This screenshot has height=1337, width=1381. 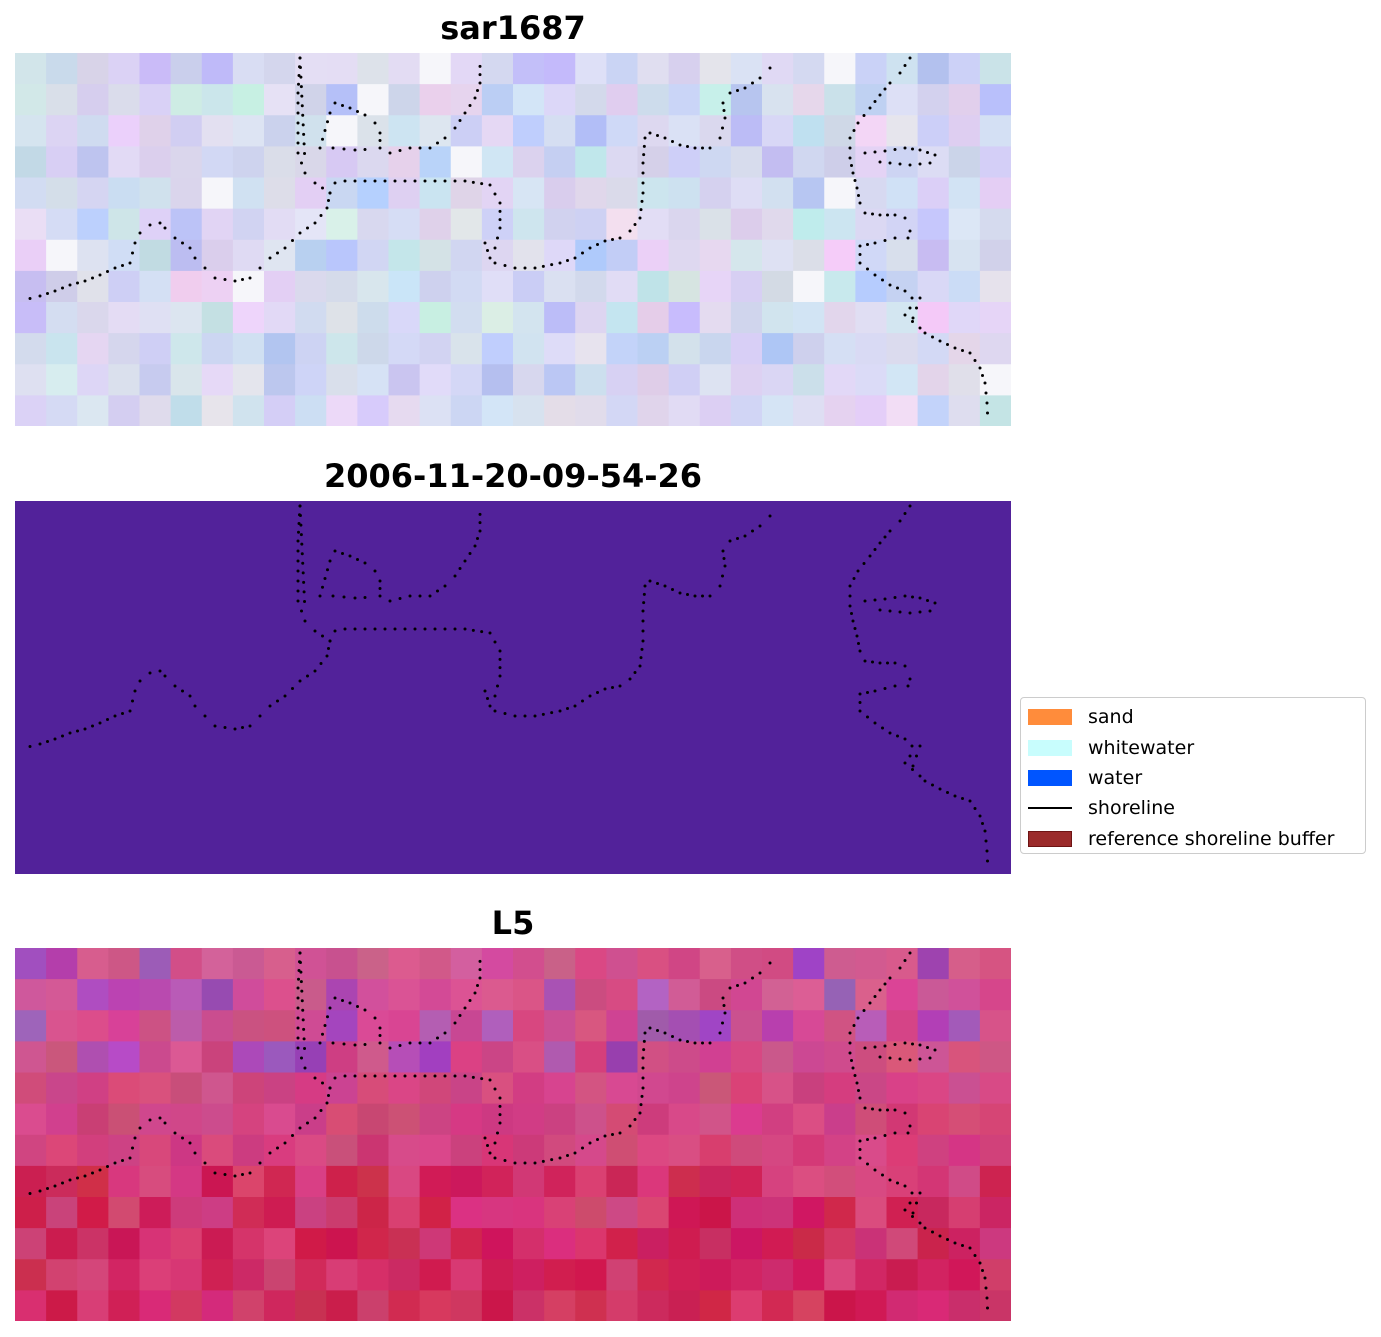 What do you see at coordinates (1111, 717) in the screenshot?
I see `legend-label: sand` at bounding box center [1111, 717].